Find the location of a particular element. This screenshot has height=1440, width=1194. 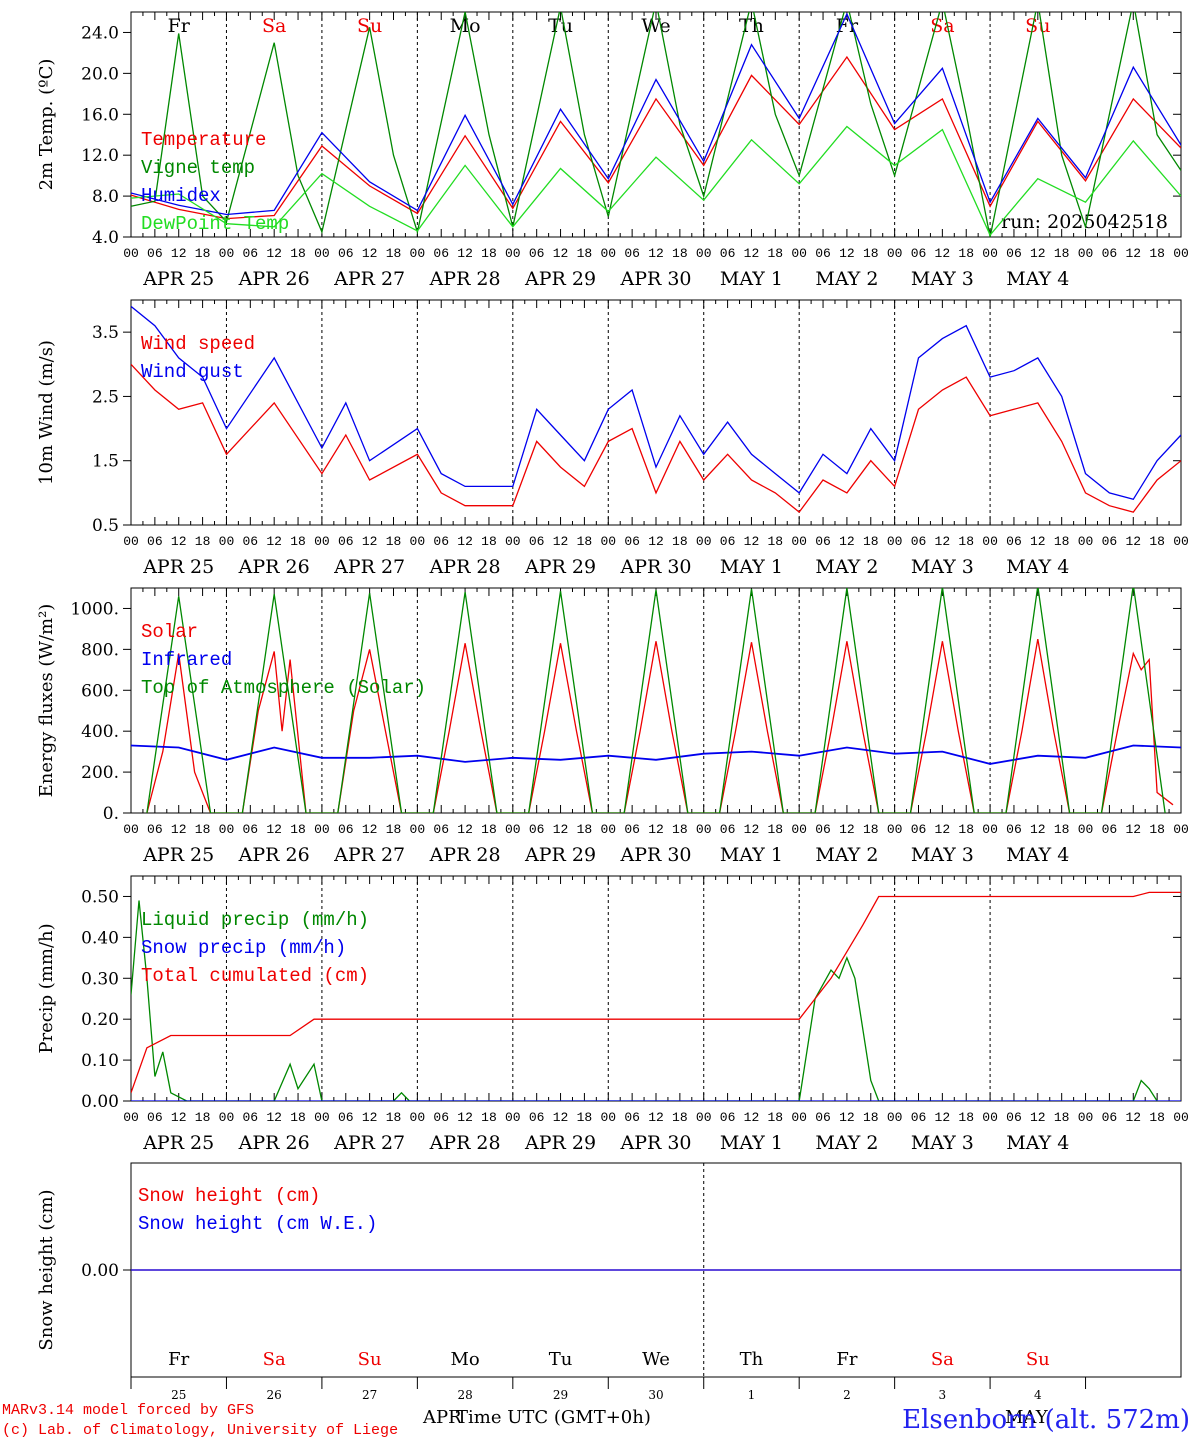

y-tick-label: 400. is located at coordinates (100, 732).